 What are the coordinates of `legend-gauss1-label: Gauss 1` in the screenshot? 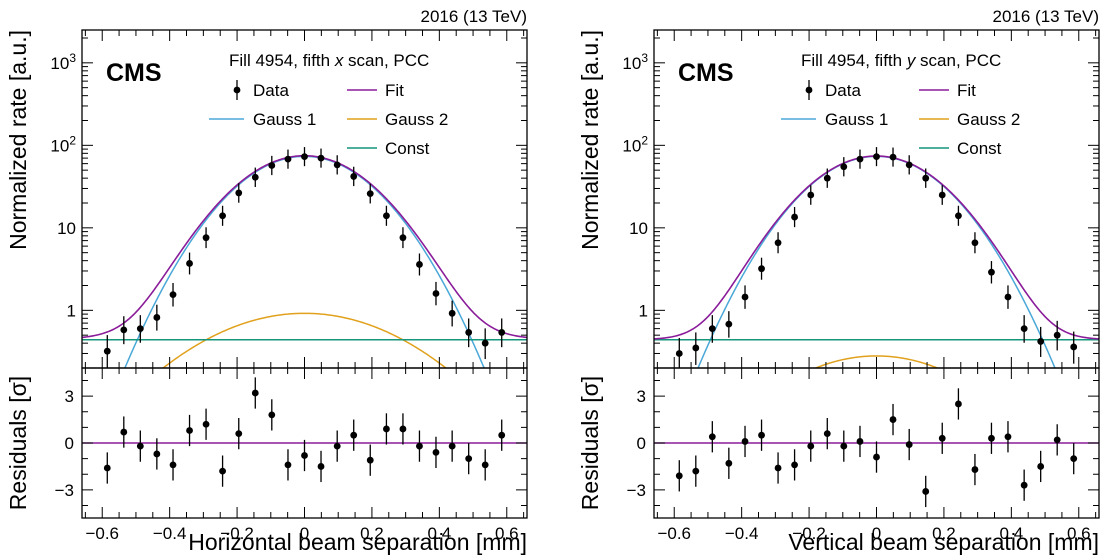 It's located at (856, 119).